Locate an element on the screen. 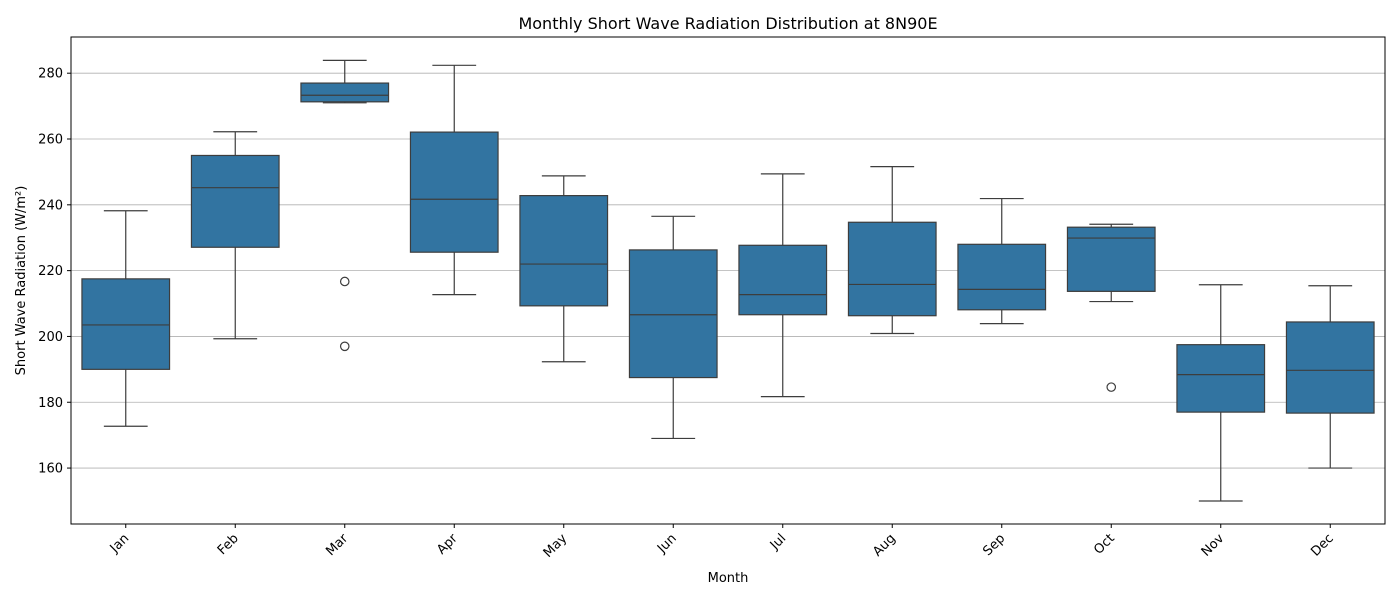 This screenshot has height=600, width=1400. x-tick-label: Sep is located at coordinates (994, 545).